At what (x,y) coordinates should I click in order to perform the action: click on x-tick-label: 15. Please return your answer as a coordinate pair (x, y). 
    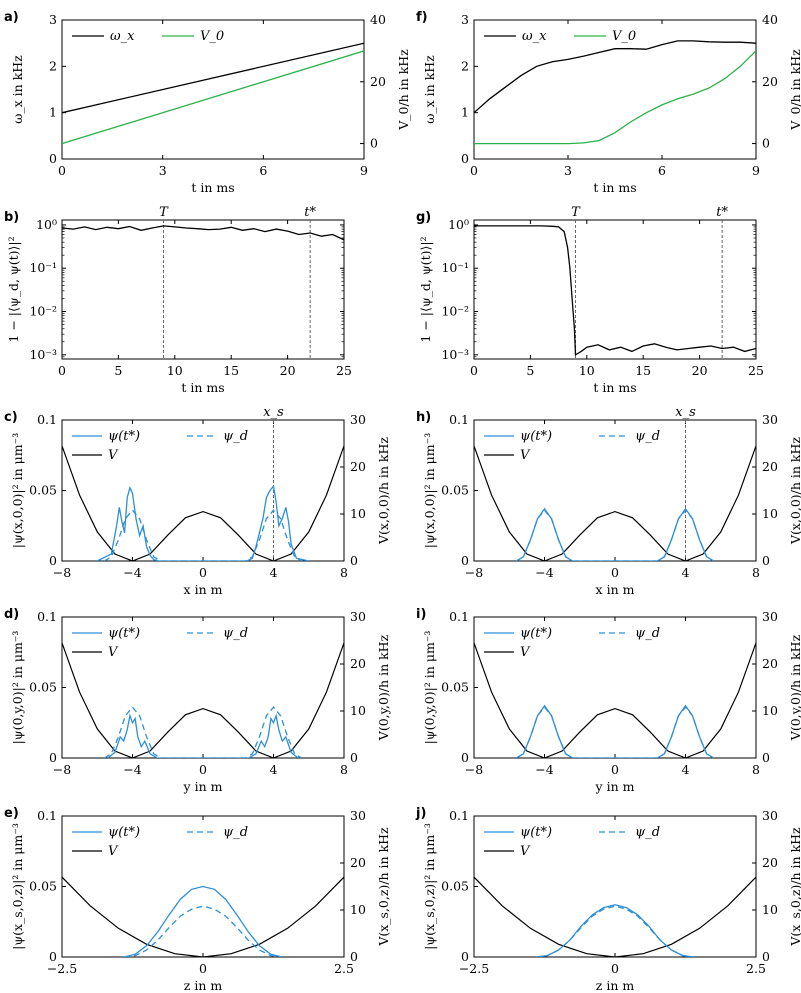
    Looking at the image, I should click on (643, 370).